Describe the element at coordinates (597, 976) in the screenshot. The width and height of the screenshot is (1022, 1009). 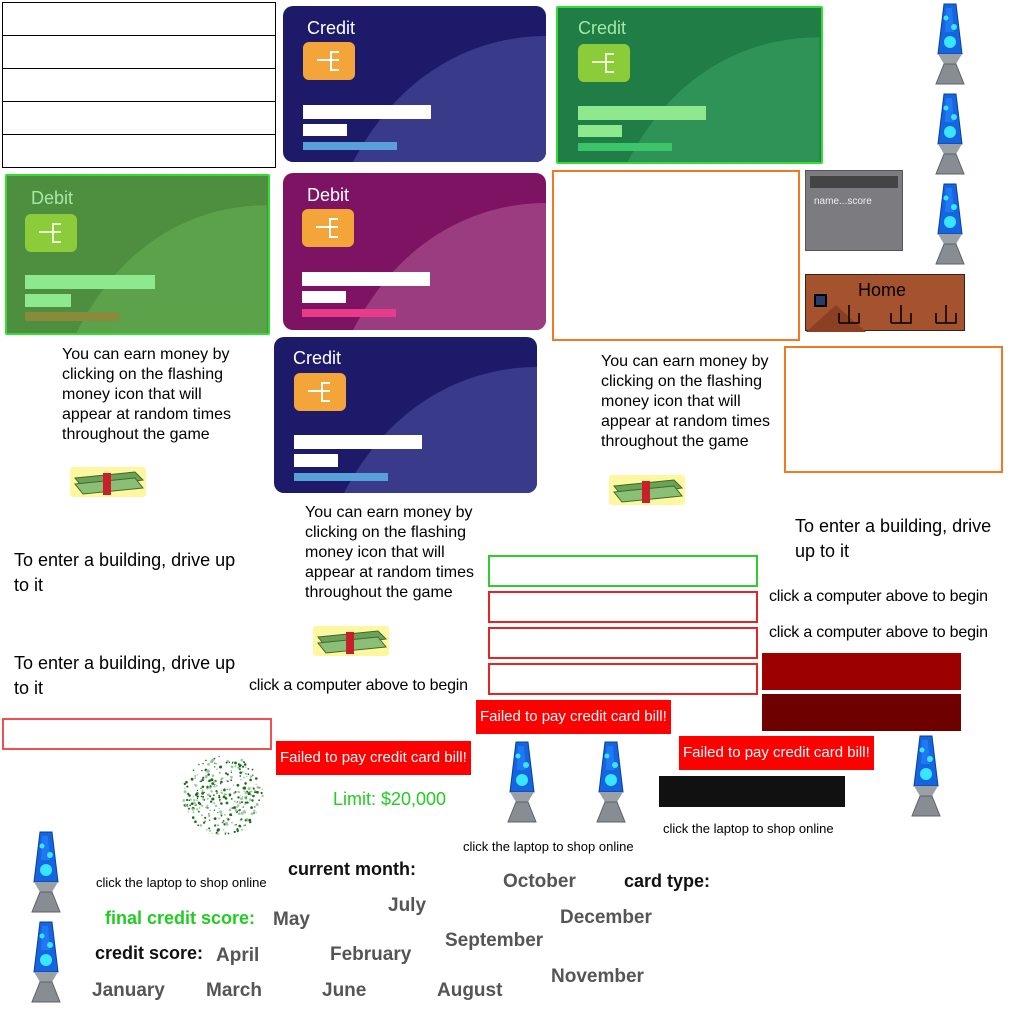
I see `month-november: November` at that location.